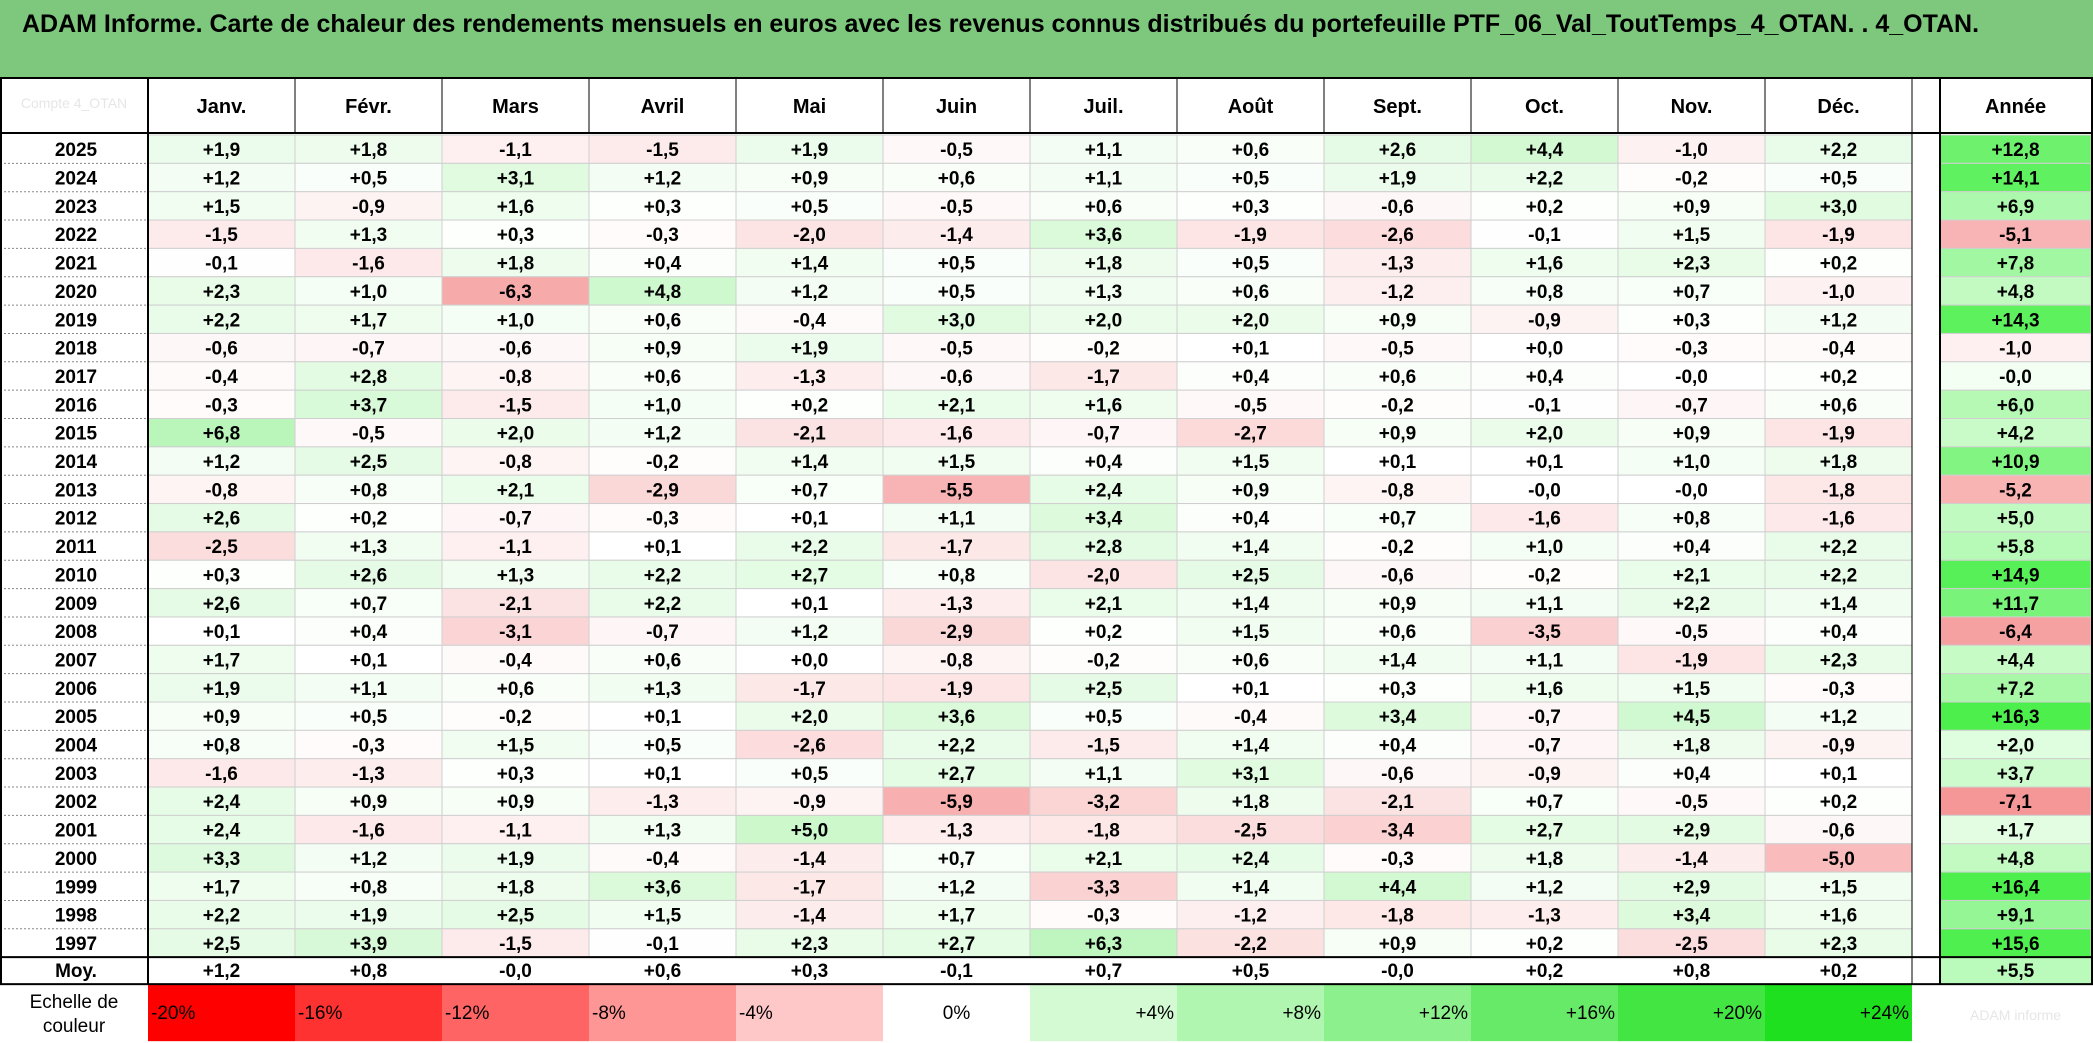  Describe the element at coordinates (76, 689) in the screenshot. I see `year-label: 2006` at that location.